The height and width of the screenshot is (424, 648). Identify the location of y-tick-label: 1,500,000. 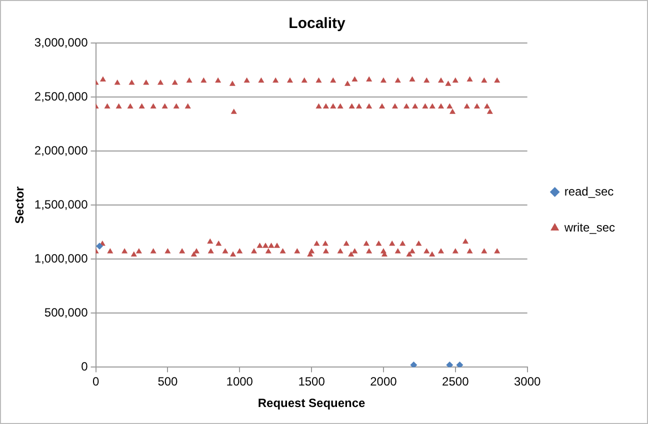
(61, 204).